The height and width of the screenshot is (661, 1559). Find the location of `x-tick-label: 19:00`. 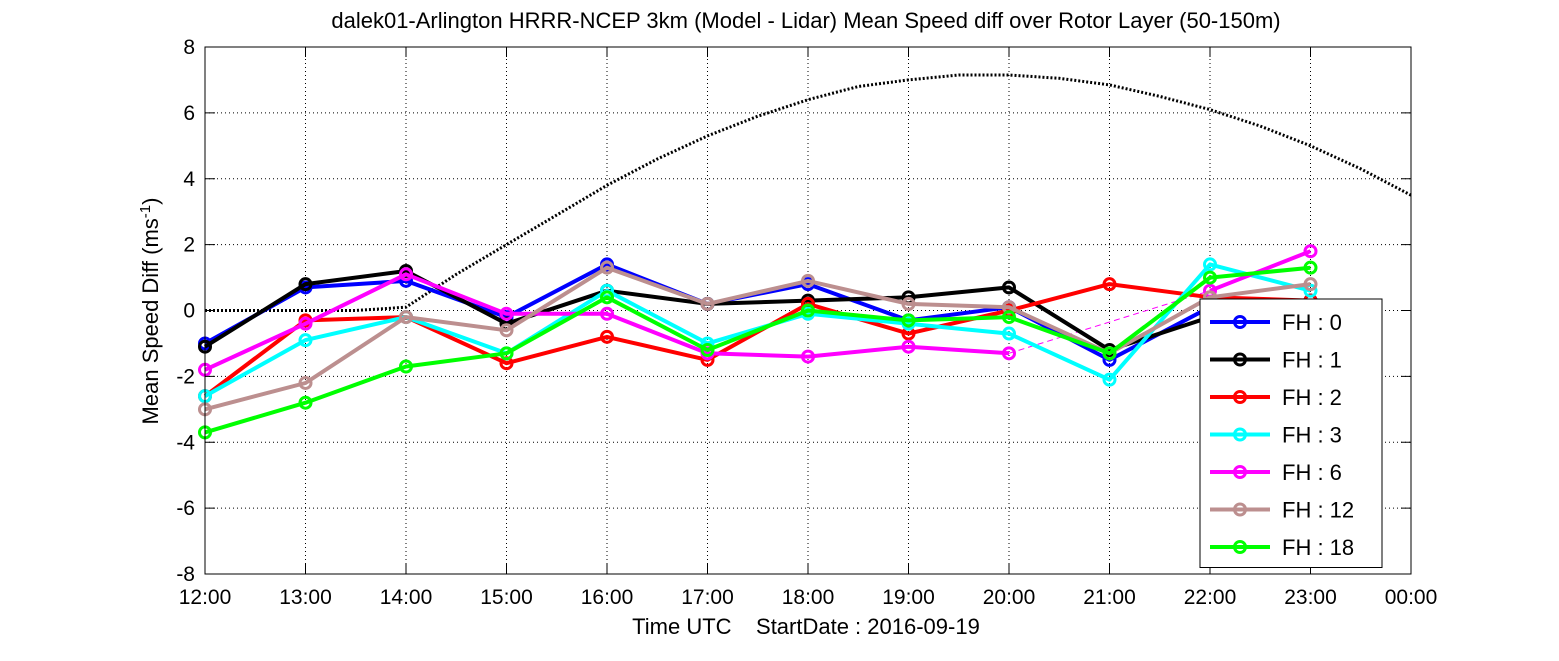

x-tick-label: 19:00 is located at coordinates (908, 597).